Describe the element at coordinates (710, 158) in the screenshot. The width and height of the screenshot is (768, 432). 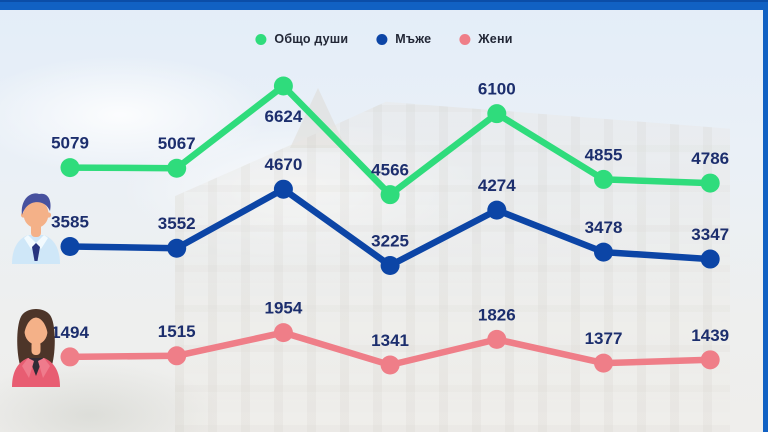
I see `data-point-label: 4786` at that location.